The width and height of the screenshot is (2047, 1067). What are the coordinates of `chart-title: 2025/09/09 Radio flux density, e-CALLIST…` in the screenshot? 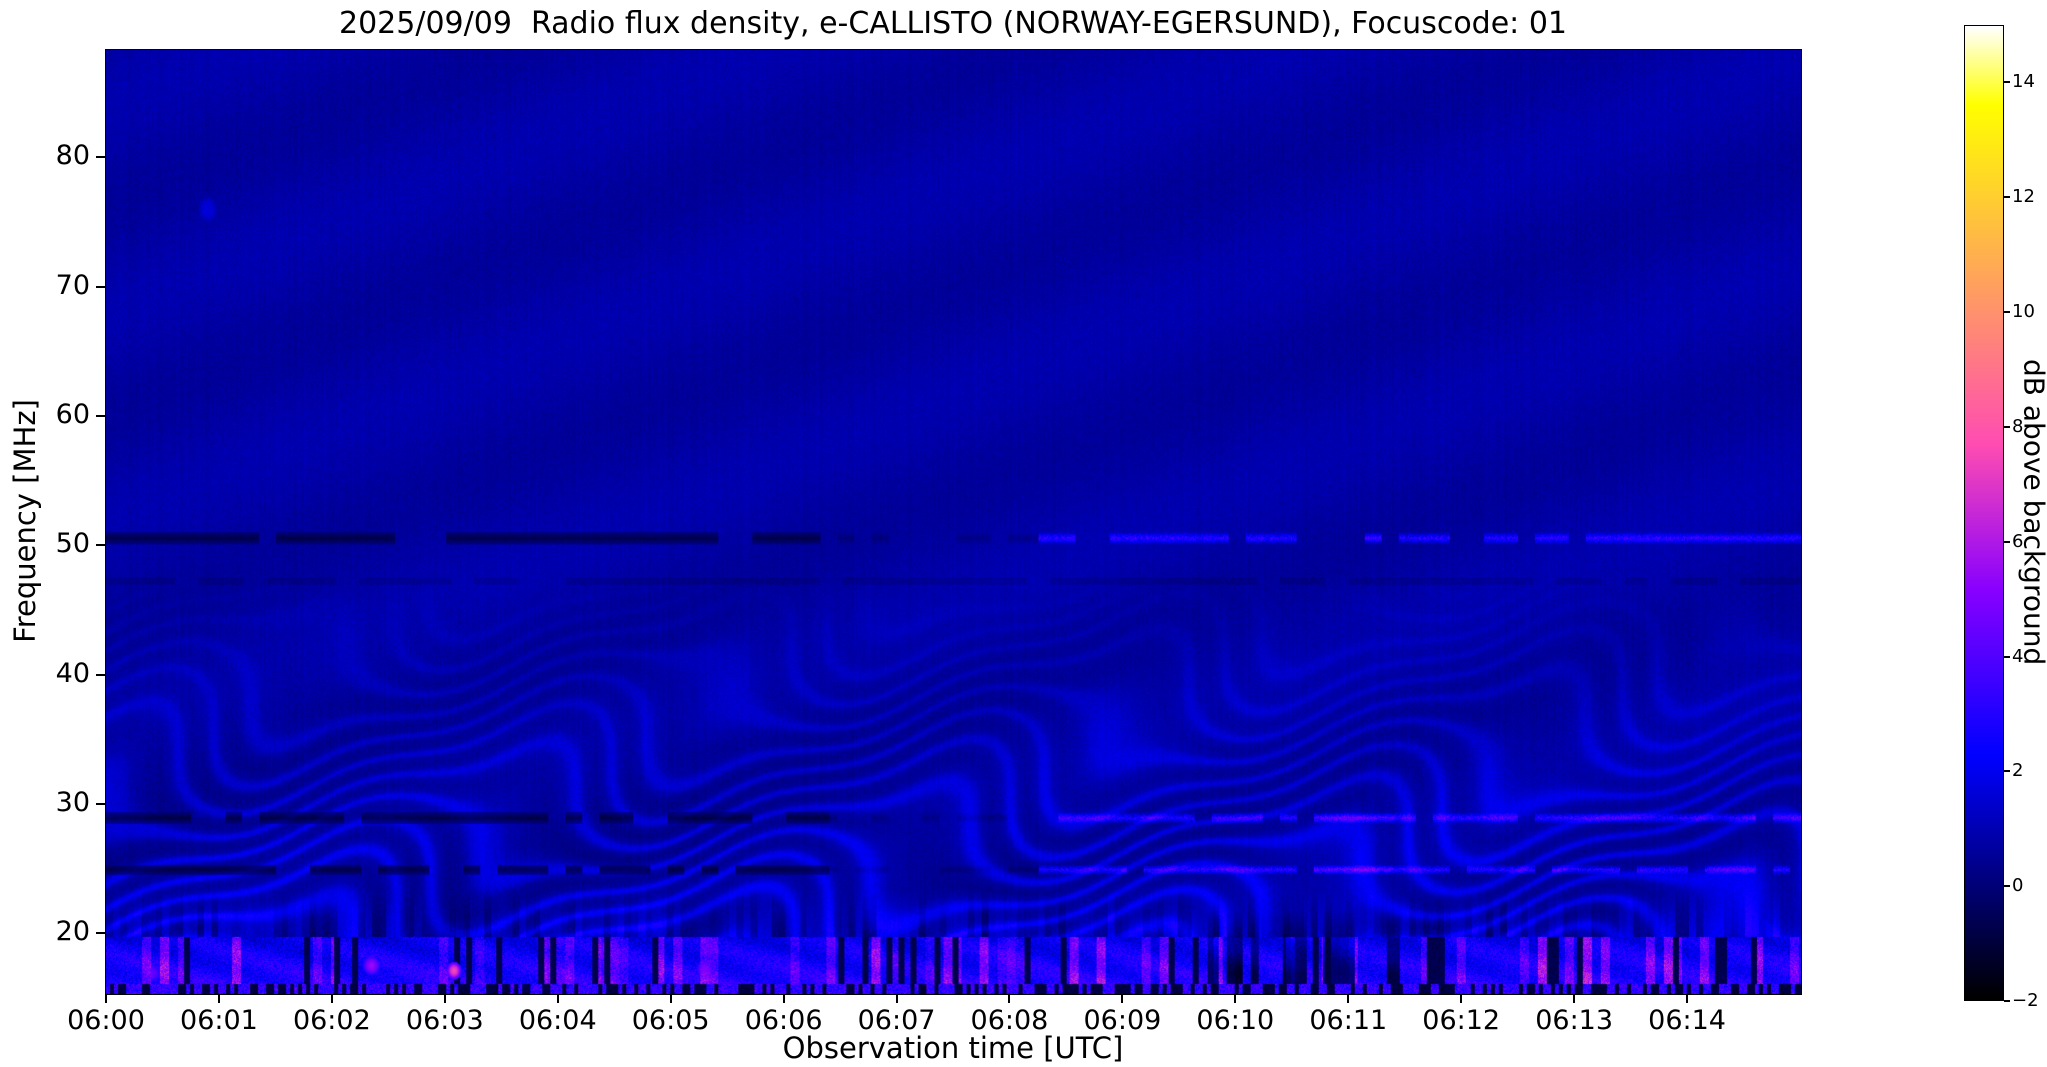 It's located at (953, 23).